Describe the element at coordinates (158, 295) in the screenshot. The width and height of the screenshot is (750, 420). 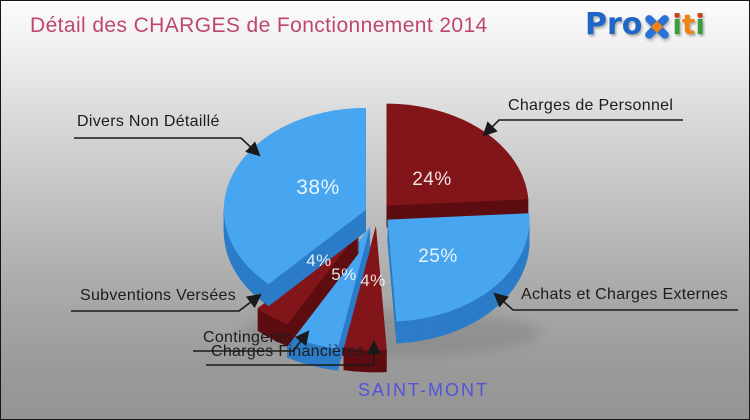
I see `callout-label-subventions-versees: Subventions Versées` at that location.